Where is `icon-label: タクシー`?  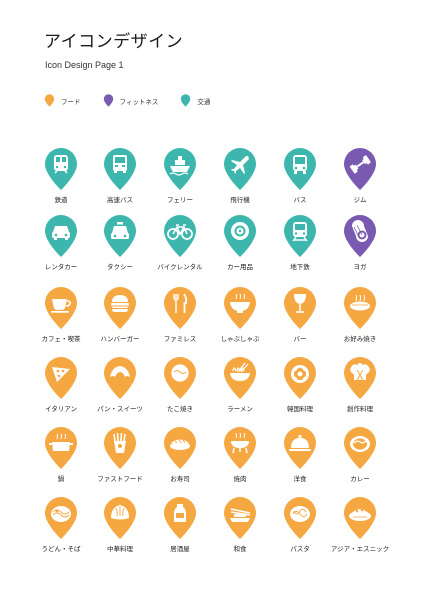 icon-label: タクシー is located at coordinates (120, 267).